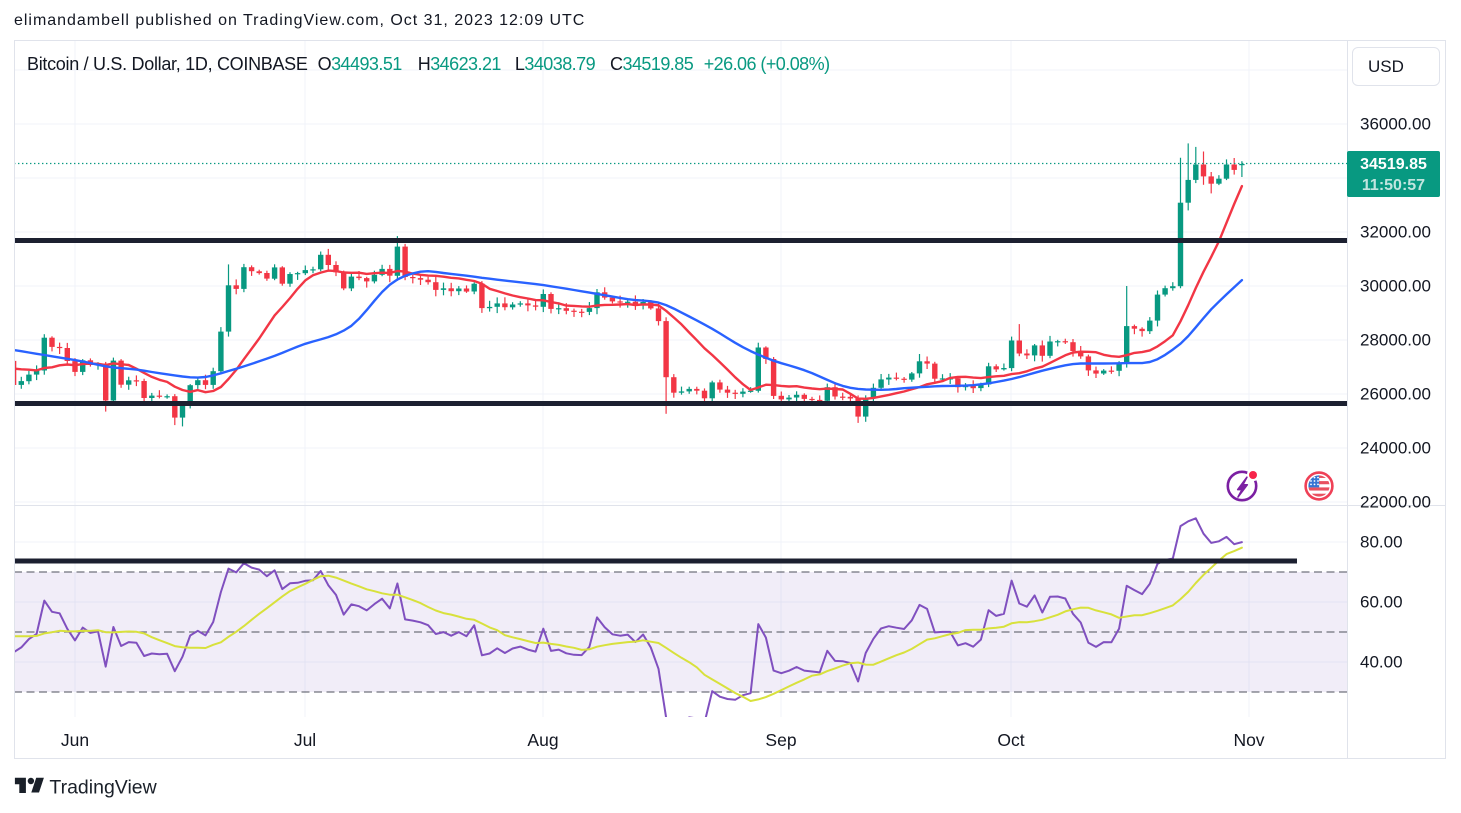 The width and height of the screenshot is (1461, 813). I want to click on svg-text: 24000.00, so click(1395, 448).